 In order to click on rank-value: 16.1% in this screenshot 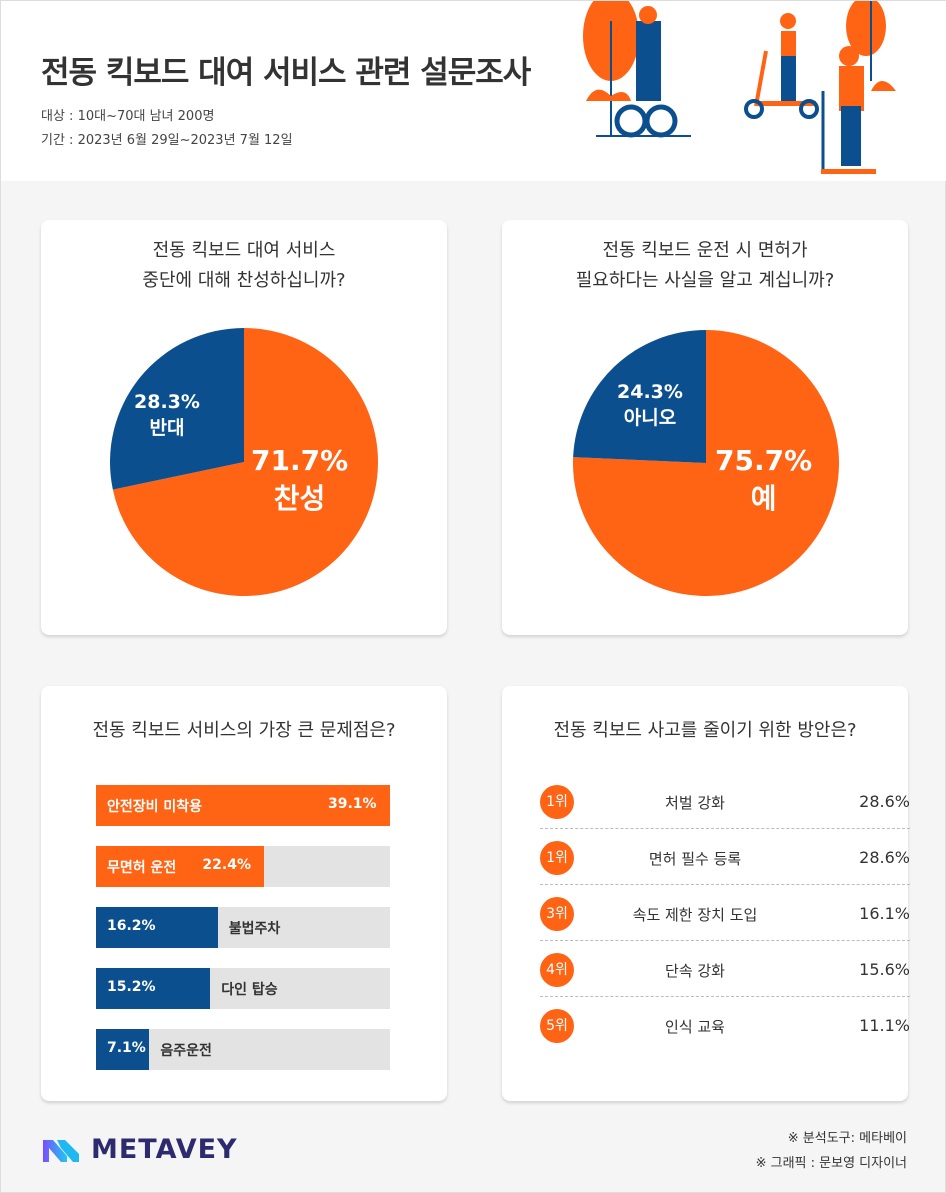, I will do `click(884, 913)`.